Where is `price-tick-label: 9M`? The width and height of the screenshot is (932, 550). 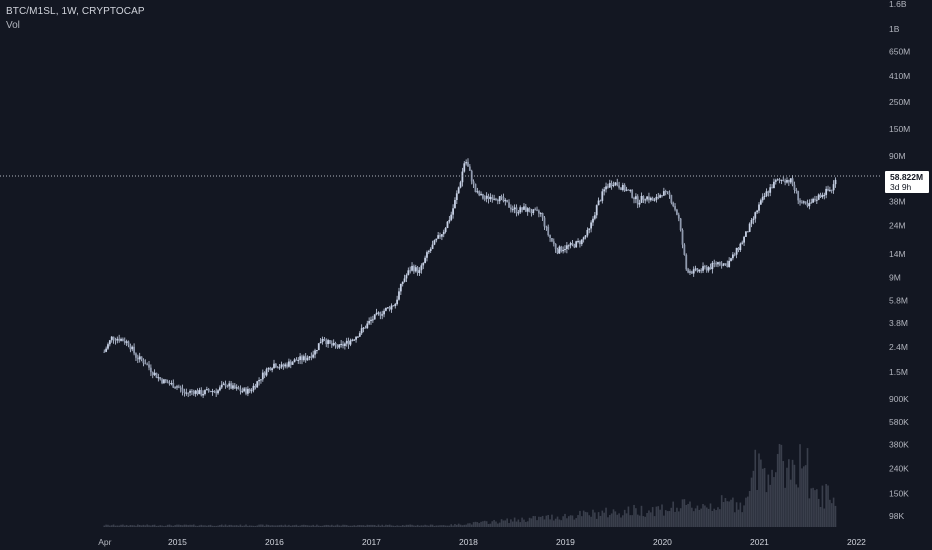 price-tick-label: 9M is located at coordinates (895, 277).